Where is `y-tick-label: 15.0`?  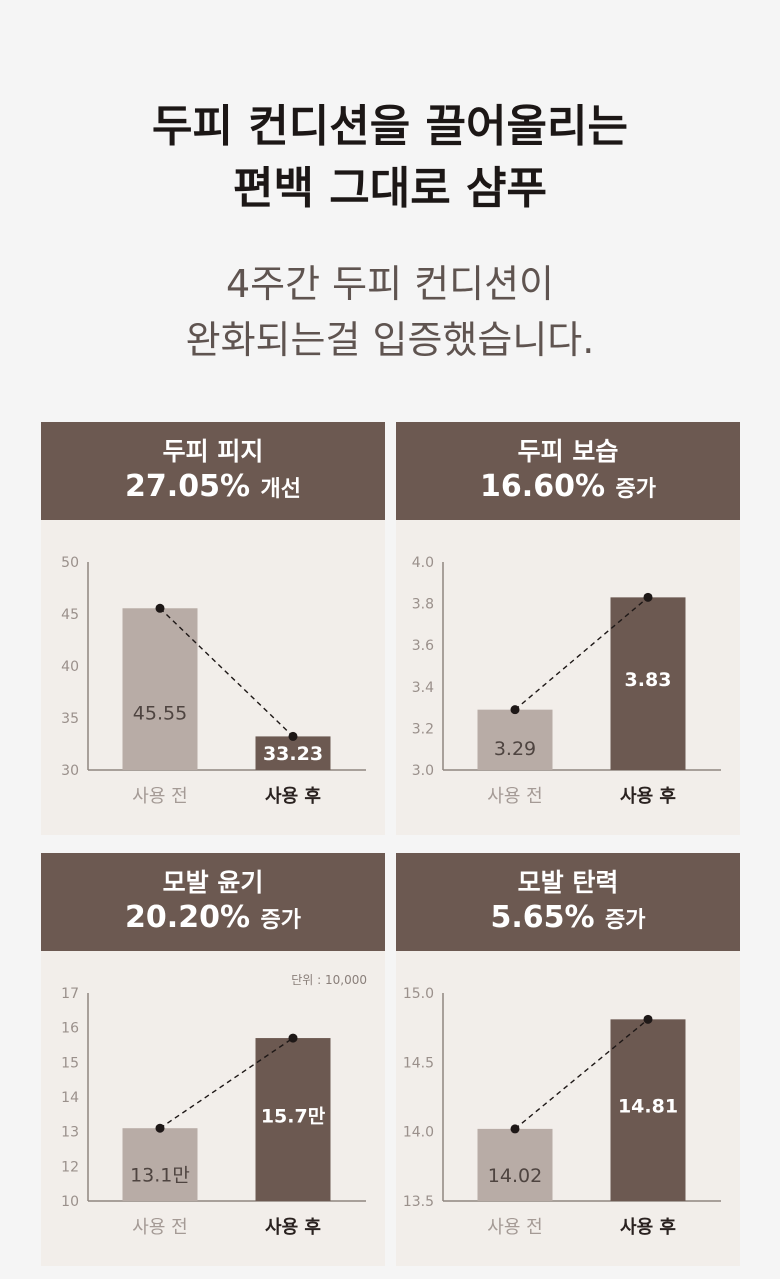
y-tick-label: 15.0 is located at coordinates (418, 994).